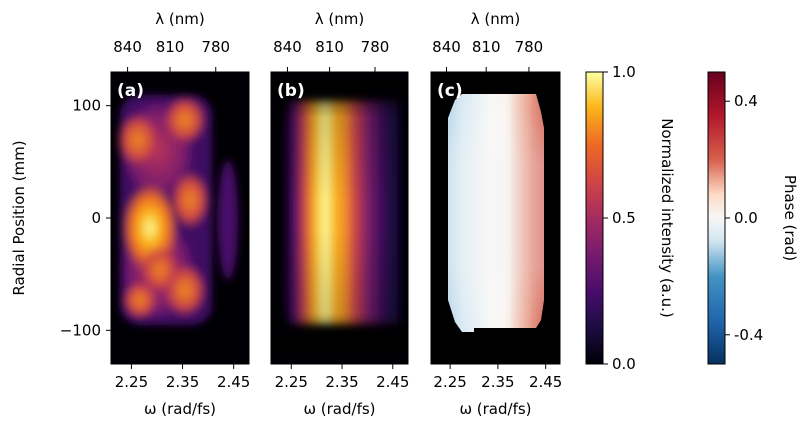 This screenshot has width=804, height=431. I want to click on y-tick-label: 100, so click(86, 106).